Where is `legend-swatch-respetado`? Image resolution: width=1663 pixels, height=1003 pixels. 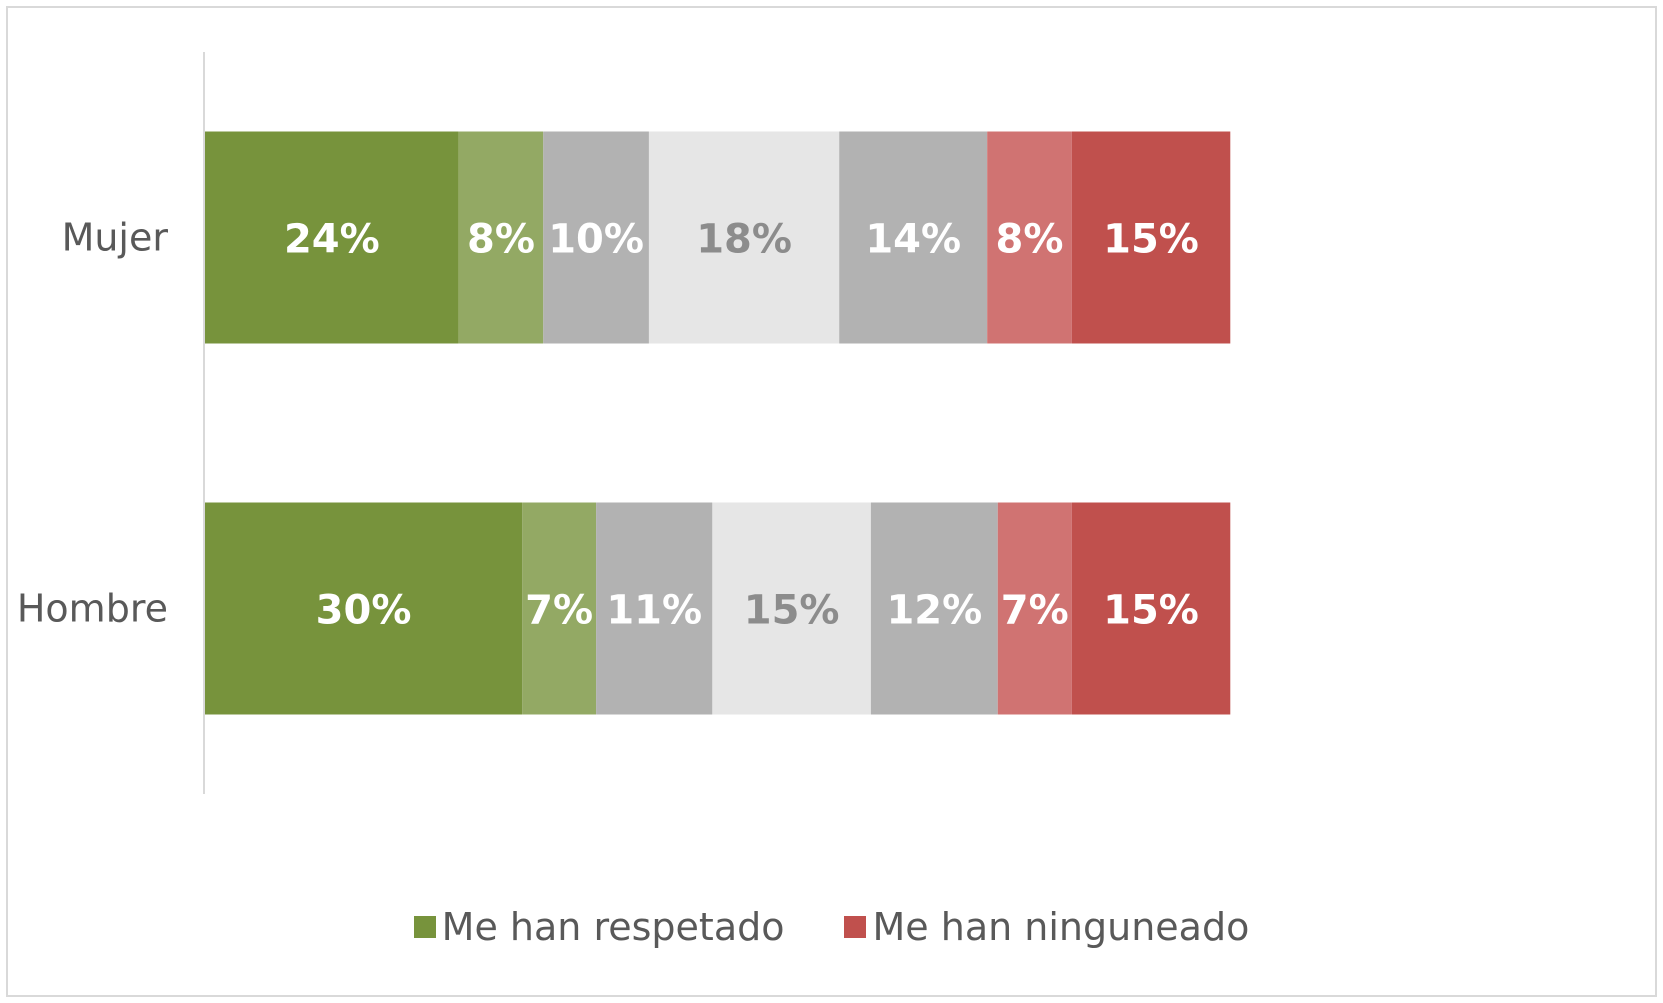
legend-swatch-respetado is located at coordinates (424, 927).